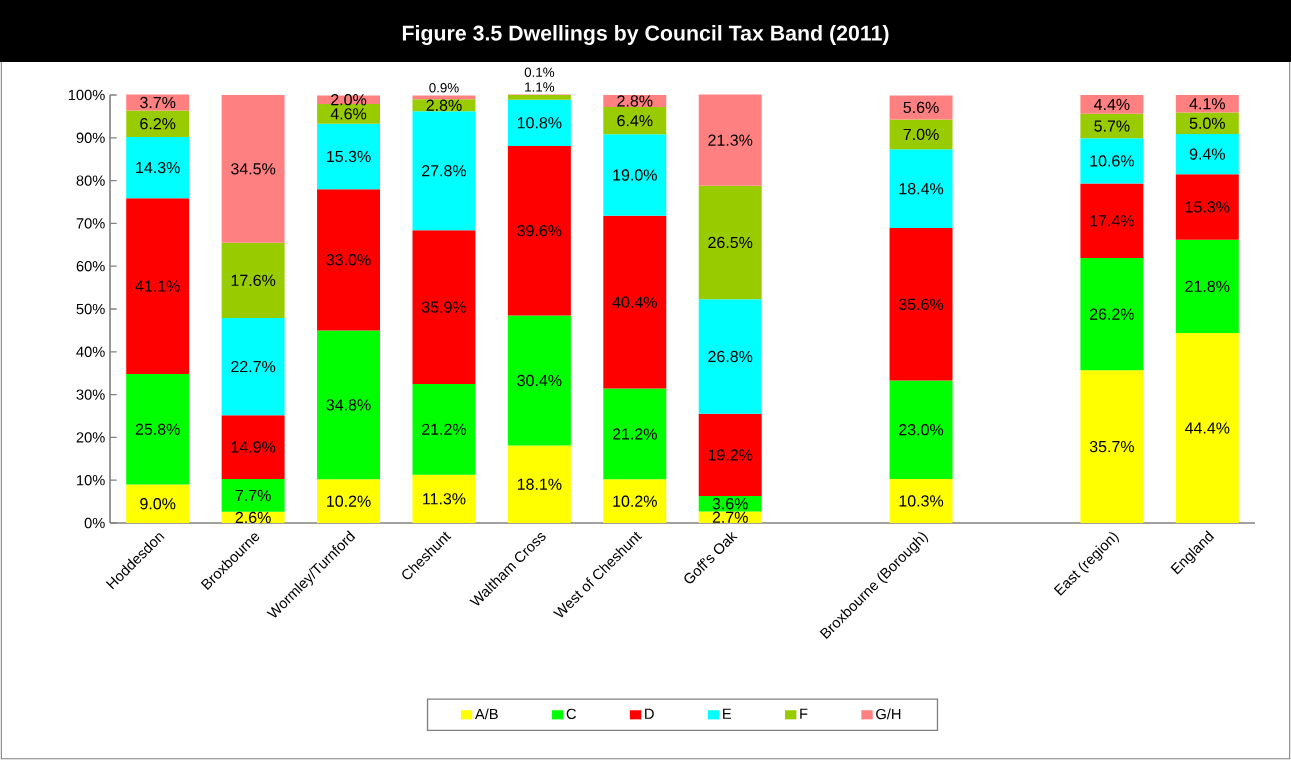 This screenshot has height=760, width=1291. What do you see at coordinates (349, 100) in the screenshot?
I see `data-label: 2.0%` at bounding box center [349, 100].